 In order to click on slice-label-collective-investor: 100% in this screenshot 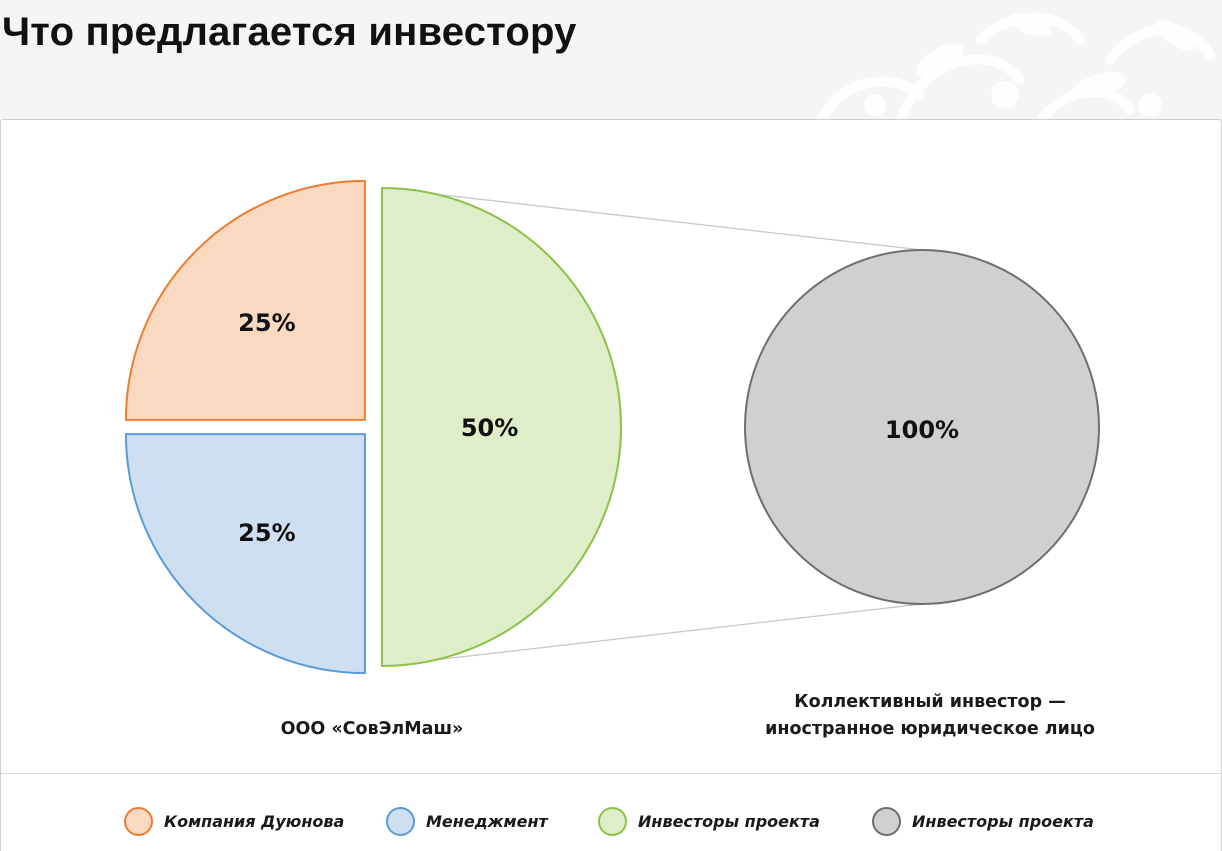, I will do `click(922, 430)`.